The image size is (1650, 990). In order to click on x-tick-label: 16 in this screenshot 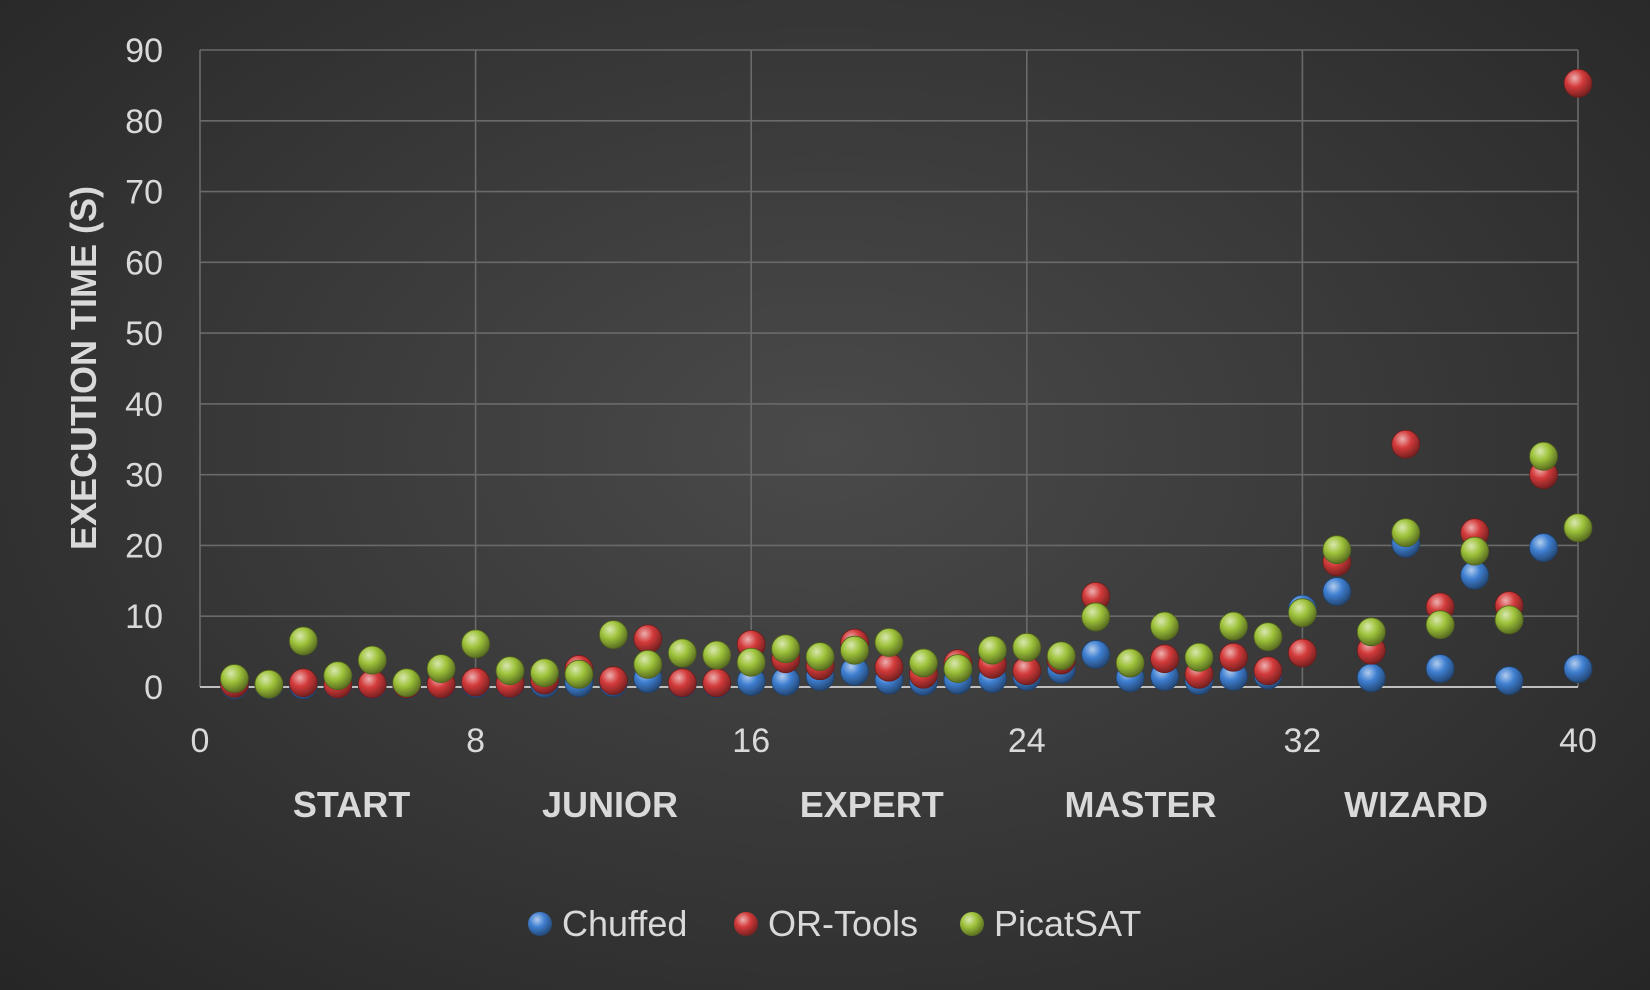, I will do `click(751, 741)`.